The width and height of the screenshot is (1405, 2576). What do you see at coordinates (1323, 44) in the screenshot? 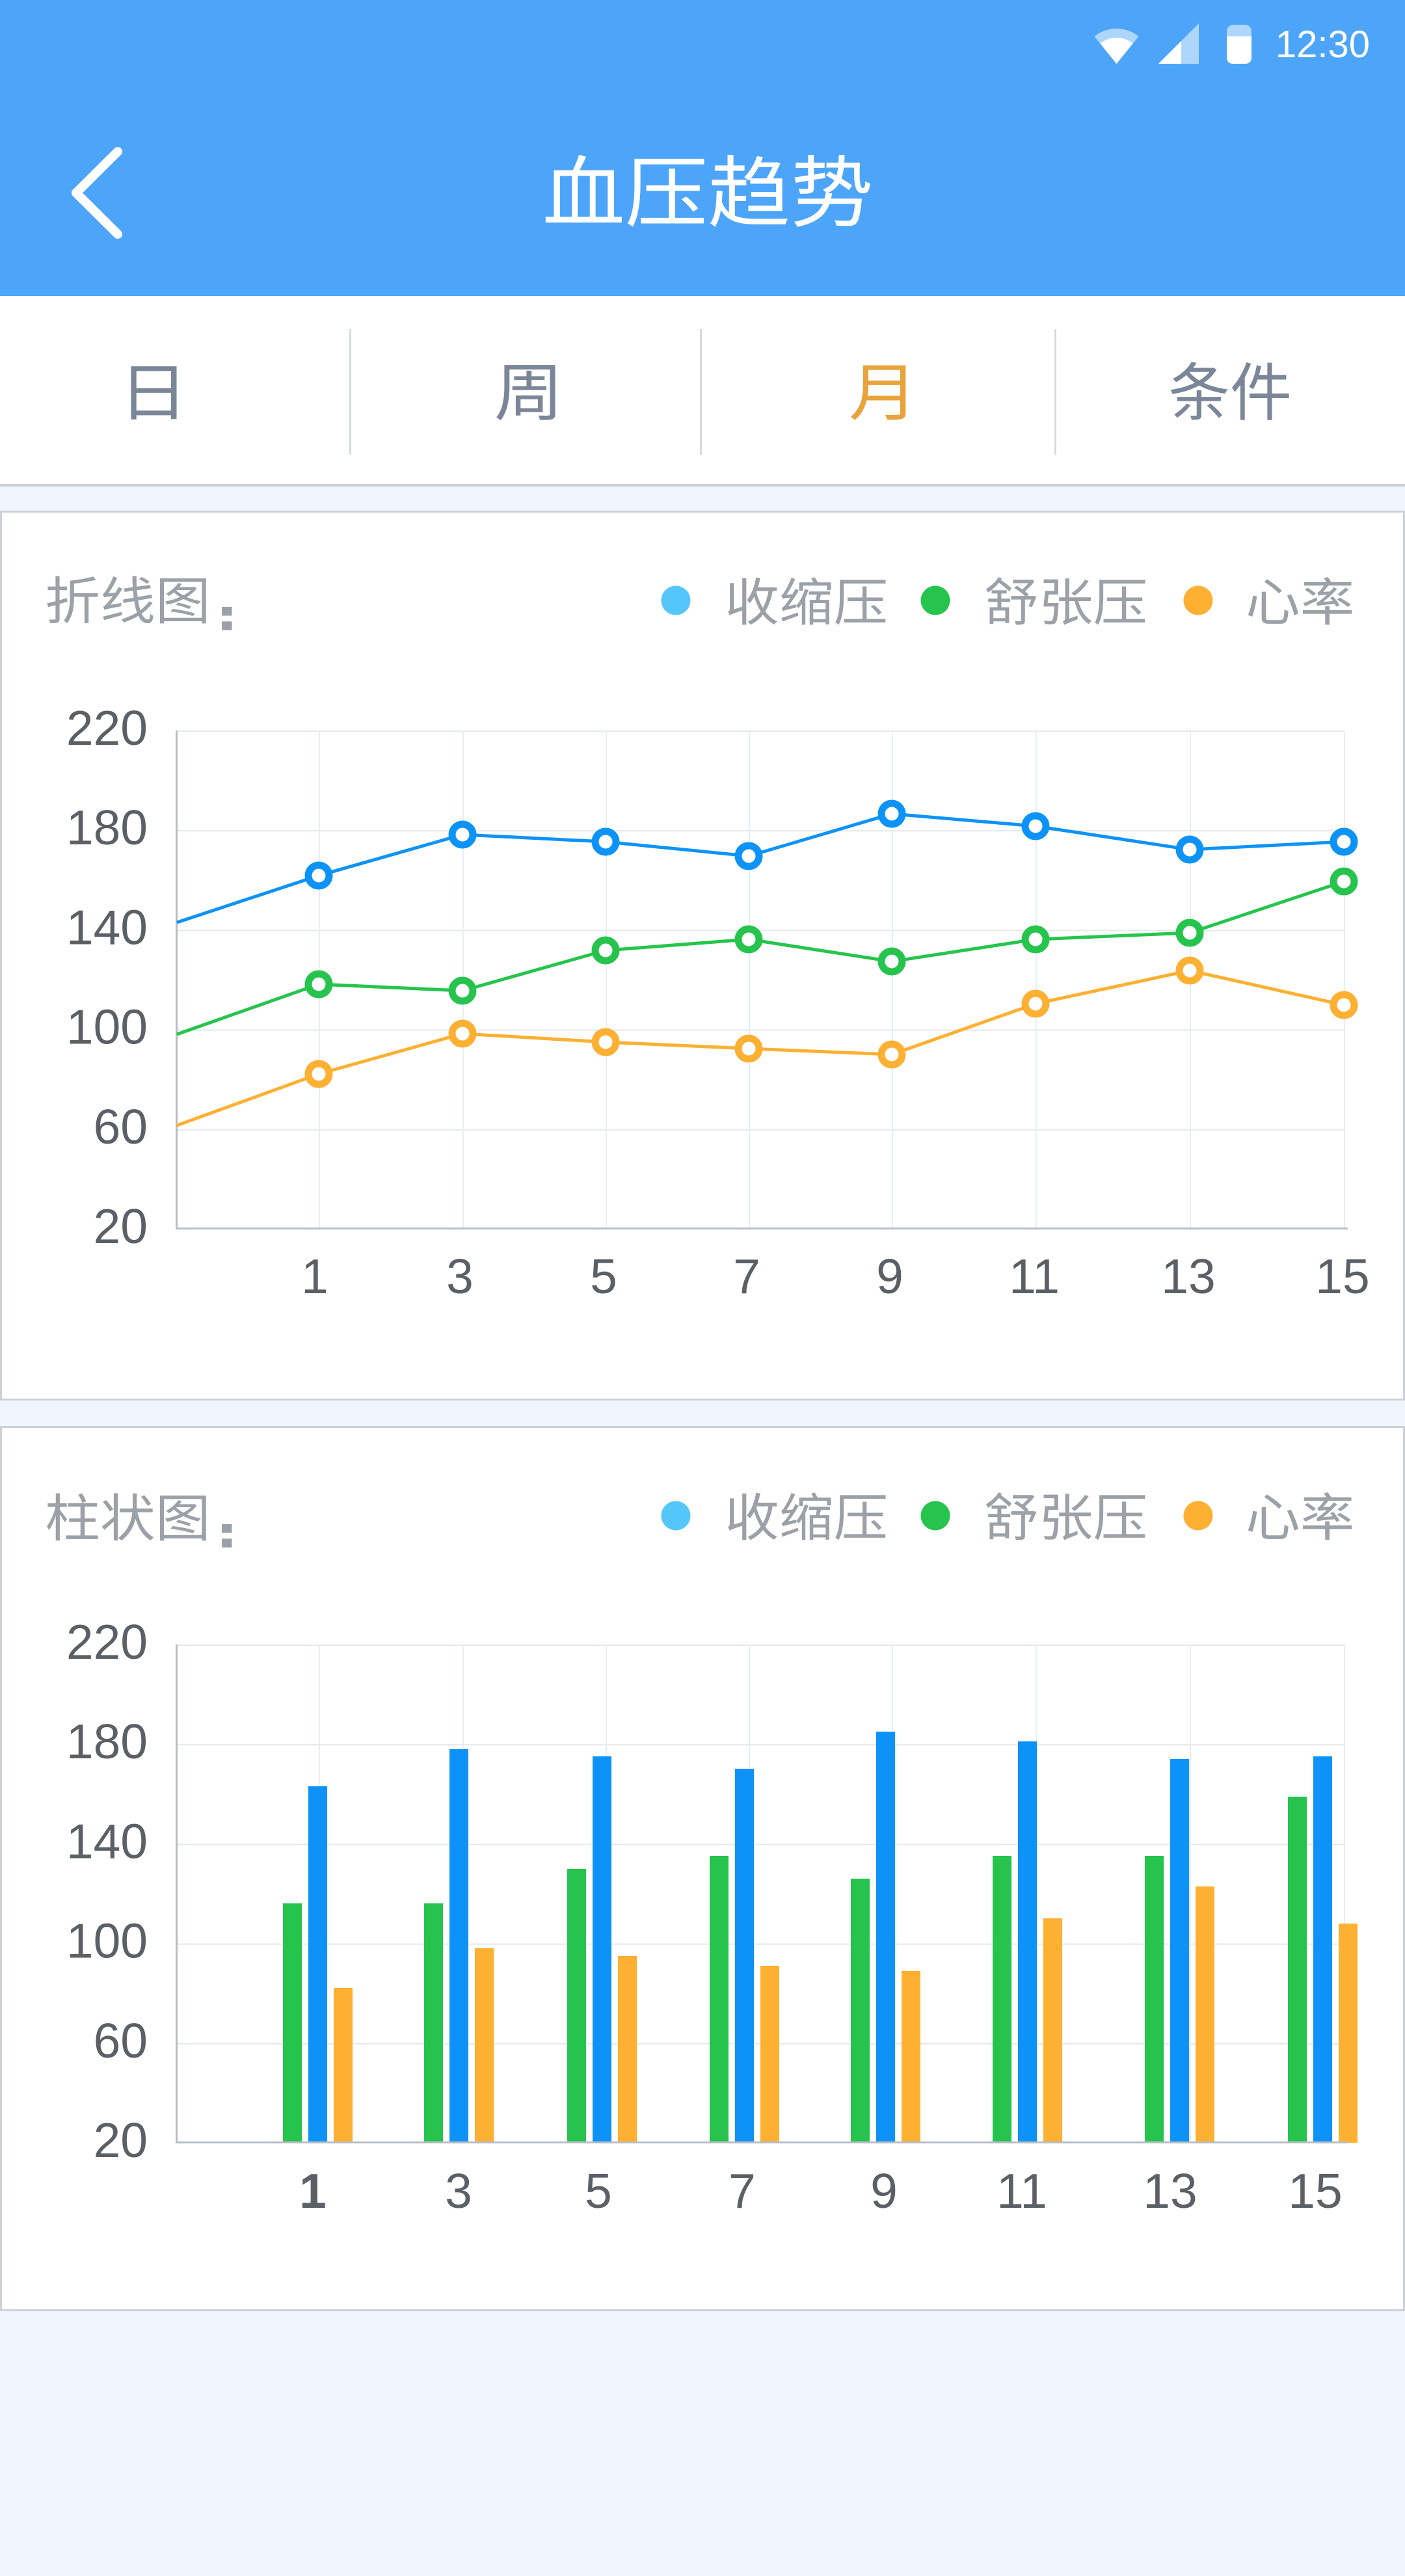
I see `svg-text: 12:30` at bounding box center [1323, 44].